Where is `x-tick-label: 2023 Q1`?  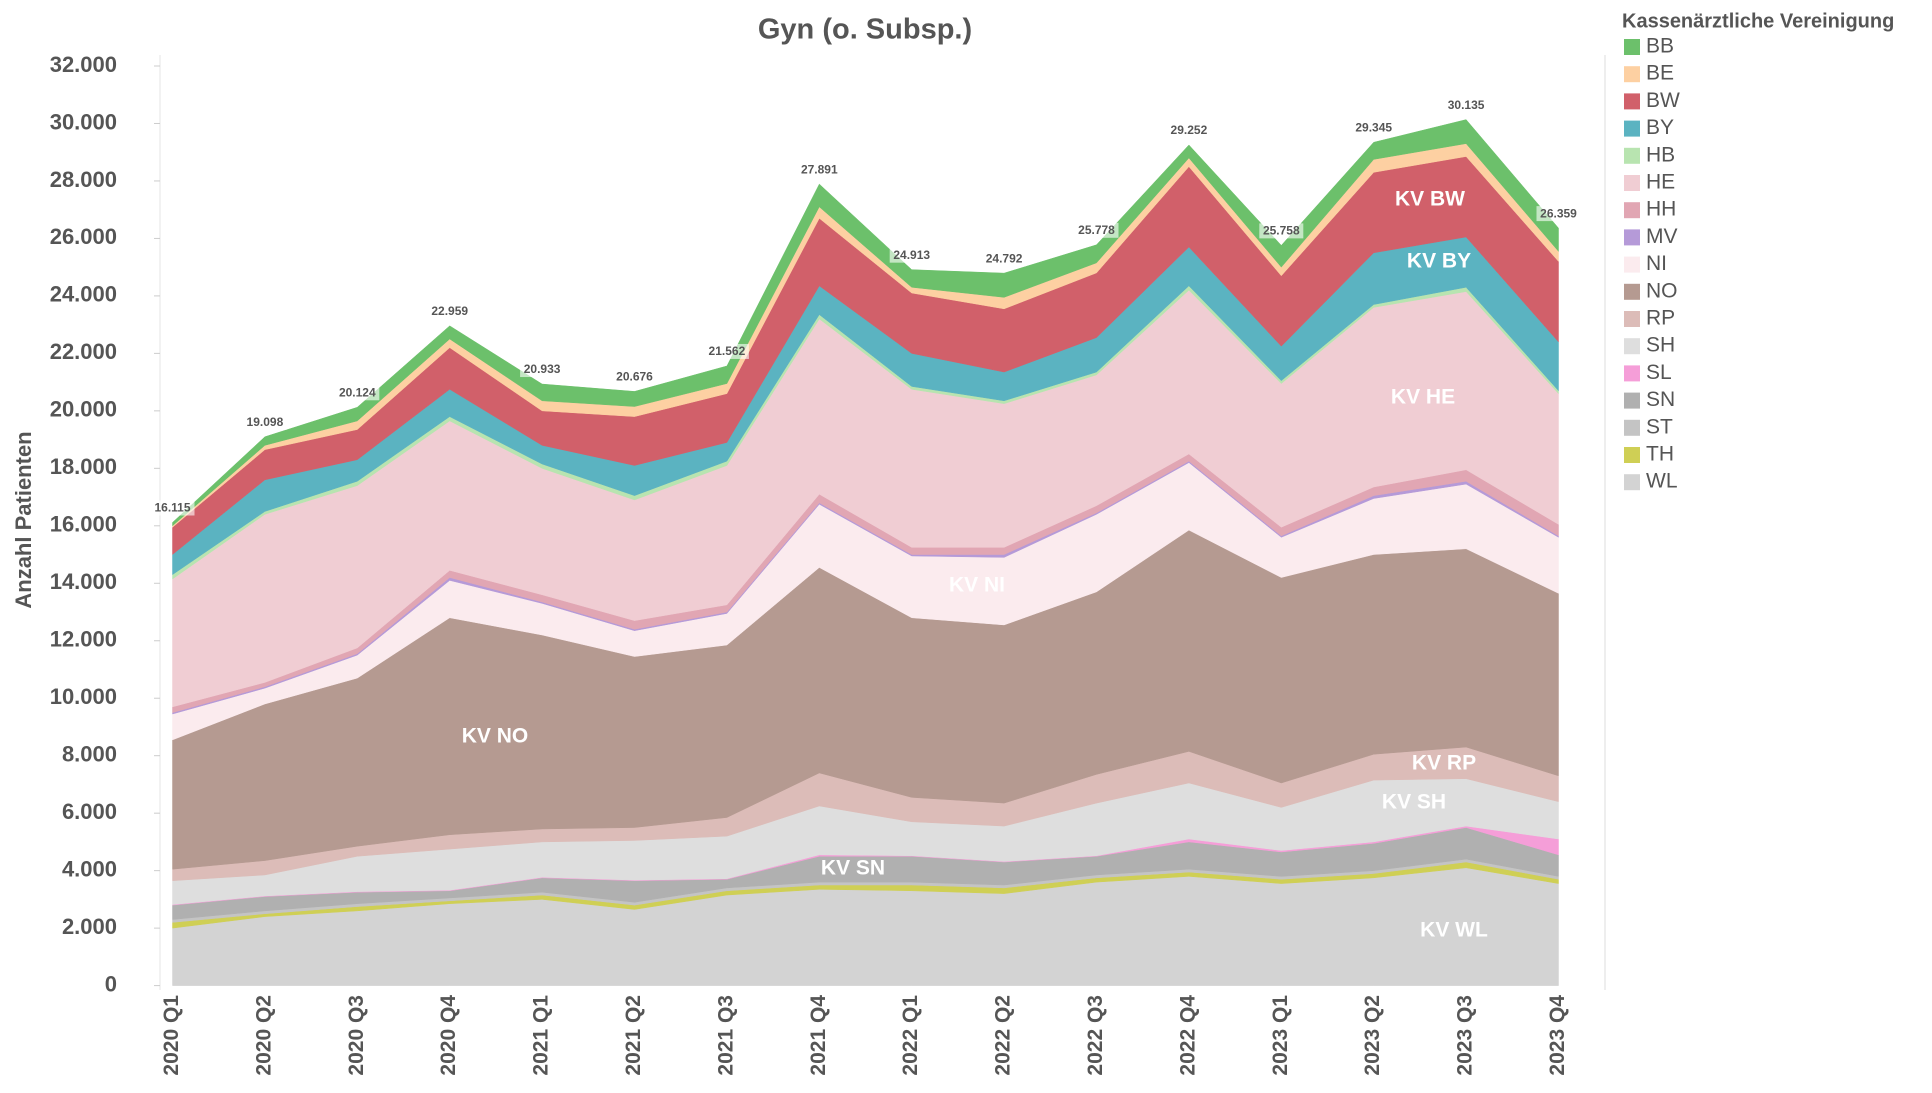 x-tick-label: 2023 Q1 is located at coordinates (1280, 1035).